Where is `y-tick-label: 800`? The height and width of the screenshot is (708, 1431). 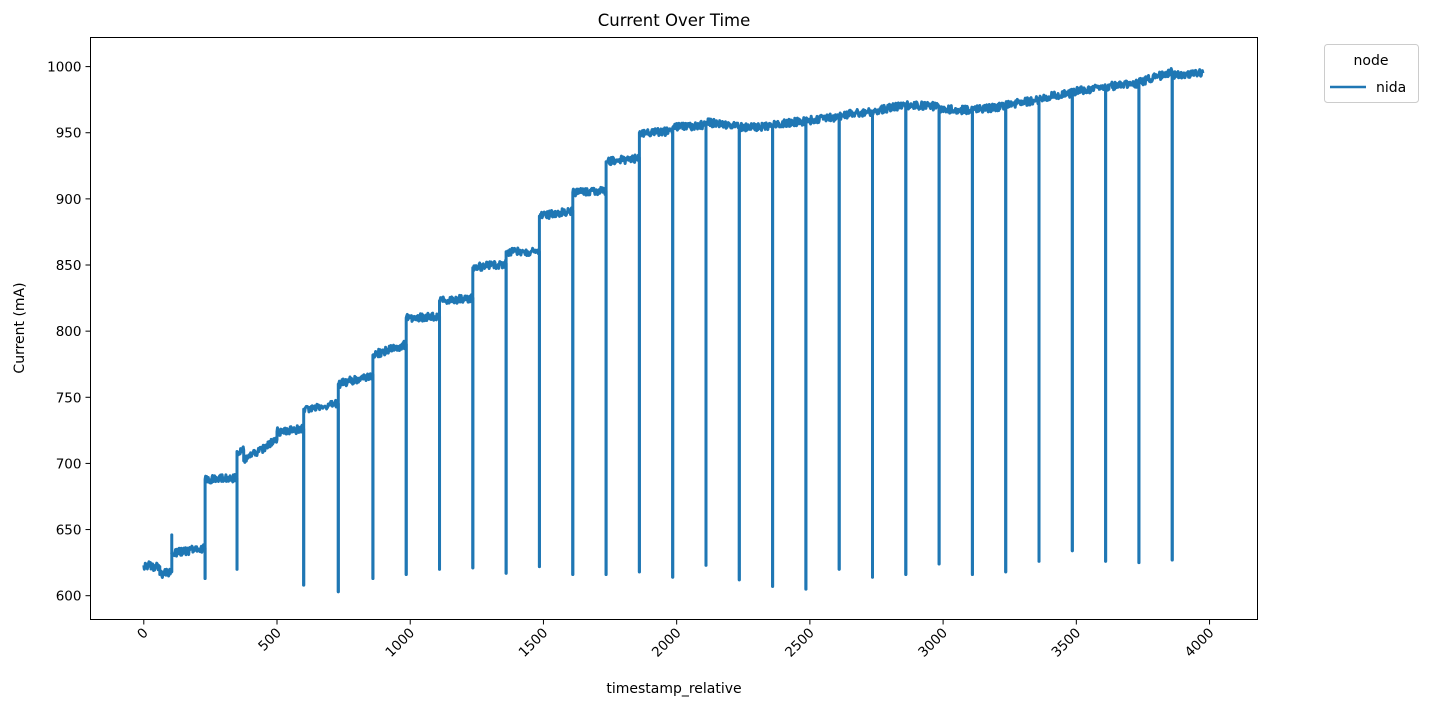 y-tick-label: 800 is located at coordinates (69, 332).